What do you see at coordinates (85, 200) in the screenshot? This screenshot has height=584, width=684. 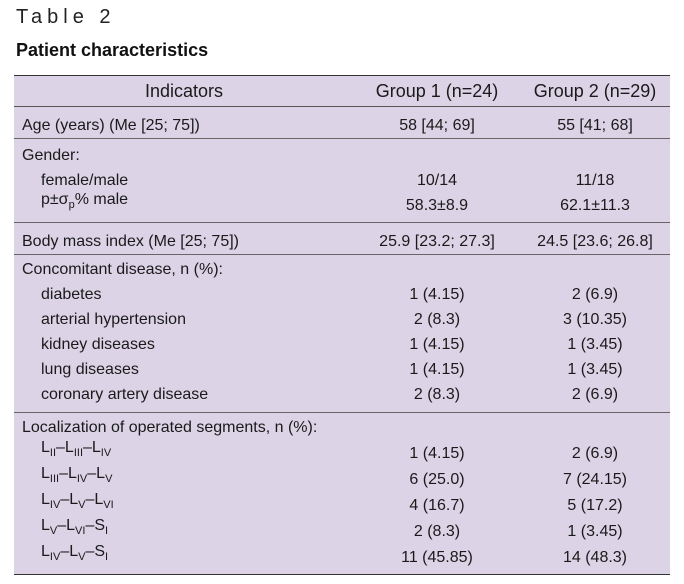 I see `row-label: p±σp% male` at bounding box center [85, 200].